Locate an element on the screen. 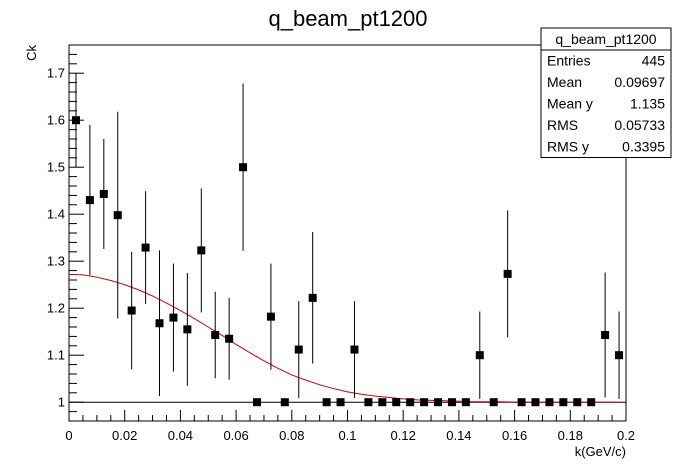  y-axis: 1 1.1 1.2 1.3 1.4 1.5 1.6 1.7 is located at coordinates (65, 228).